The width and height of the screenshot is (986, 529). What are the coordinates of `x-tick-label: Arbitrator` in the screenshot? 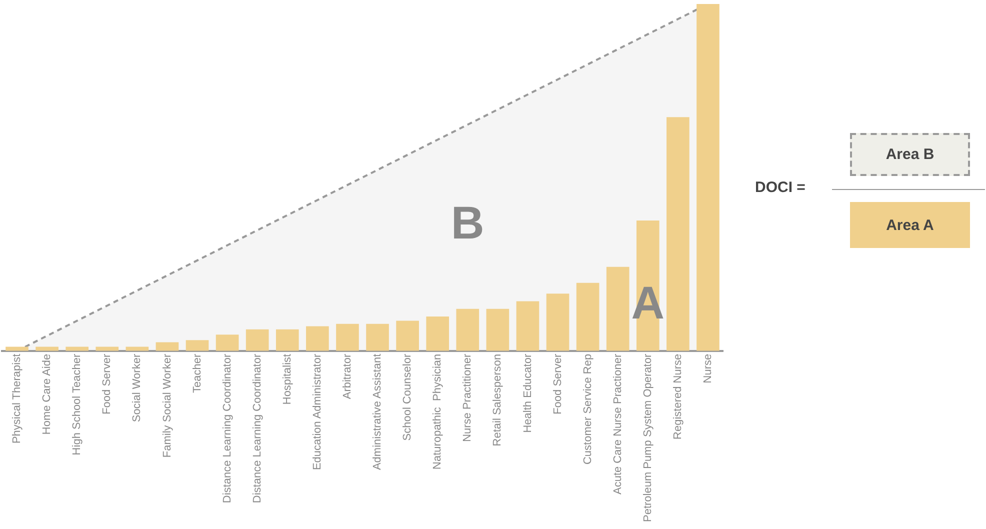 It's located at (348, 377).